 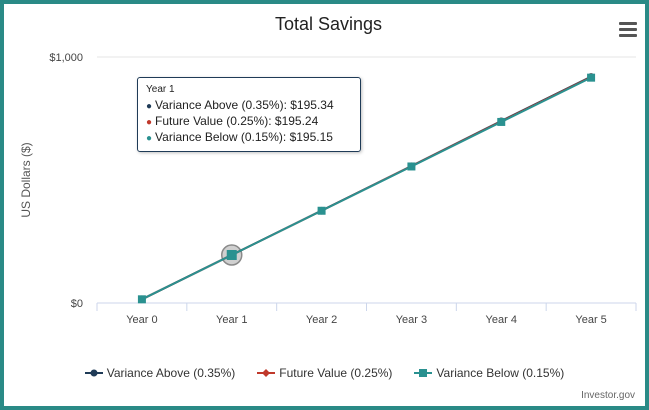 What do you see at coordinates (411, 320) in the screenshot?
I see `x-tick-label: Year 3` at bounding box center [411, 320].